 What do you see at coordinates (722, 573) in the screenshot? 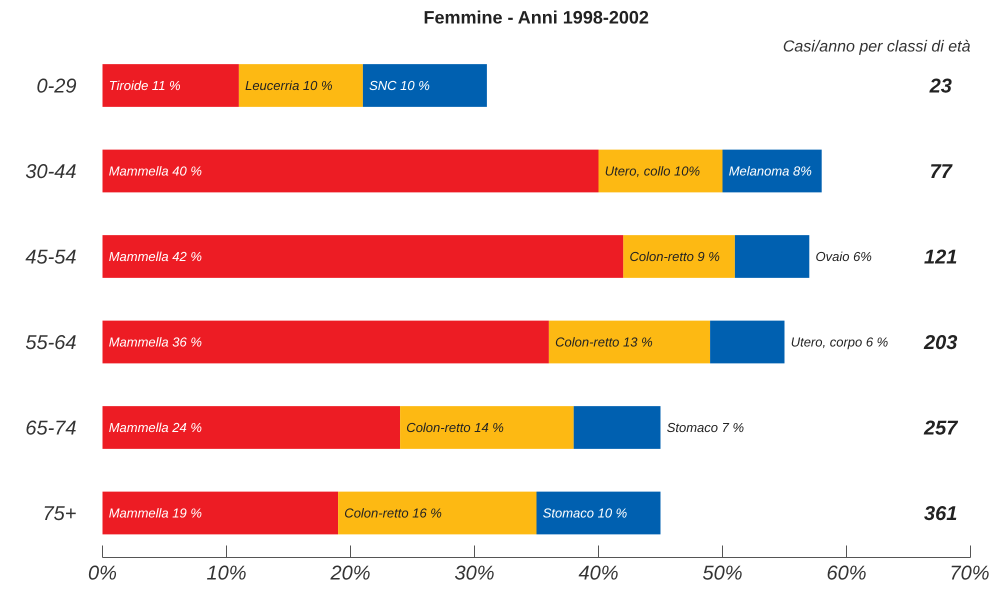
I see `x-tick-label: 50%` at bounding box center [722, 573].